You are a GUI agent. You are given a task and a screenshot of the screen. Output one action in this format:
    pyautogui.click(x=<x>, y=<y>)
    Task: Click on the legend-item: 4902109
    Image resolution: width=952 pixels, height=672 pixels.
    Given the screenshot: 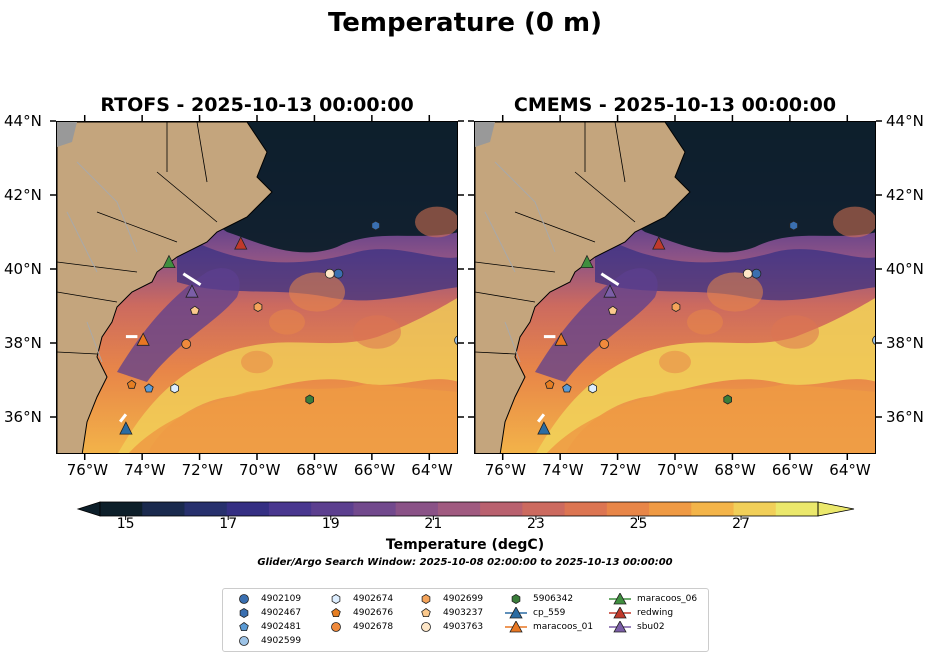 What is the action you would take?
    pyautogui.click(x=267, y=599)
    